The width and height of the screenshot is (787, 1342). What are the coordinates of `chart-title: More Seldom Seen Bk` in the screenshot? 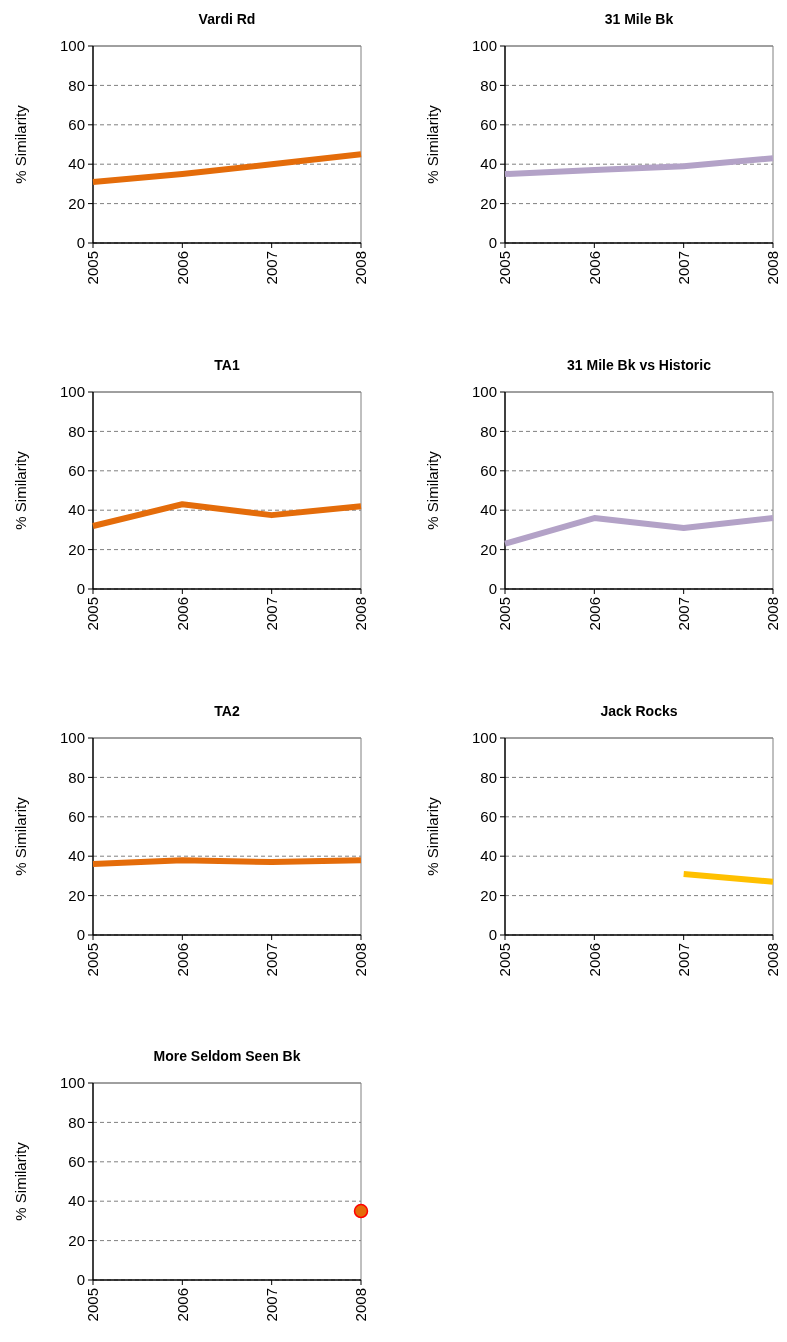 It's located at (227, 1056).